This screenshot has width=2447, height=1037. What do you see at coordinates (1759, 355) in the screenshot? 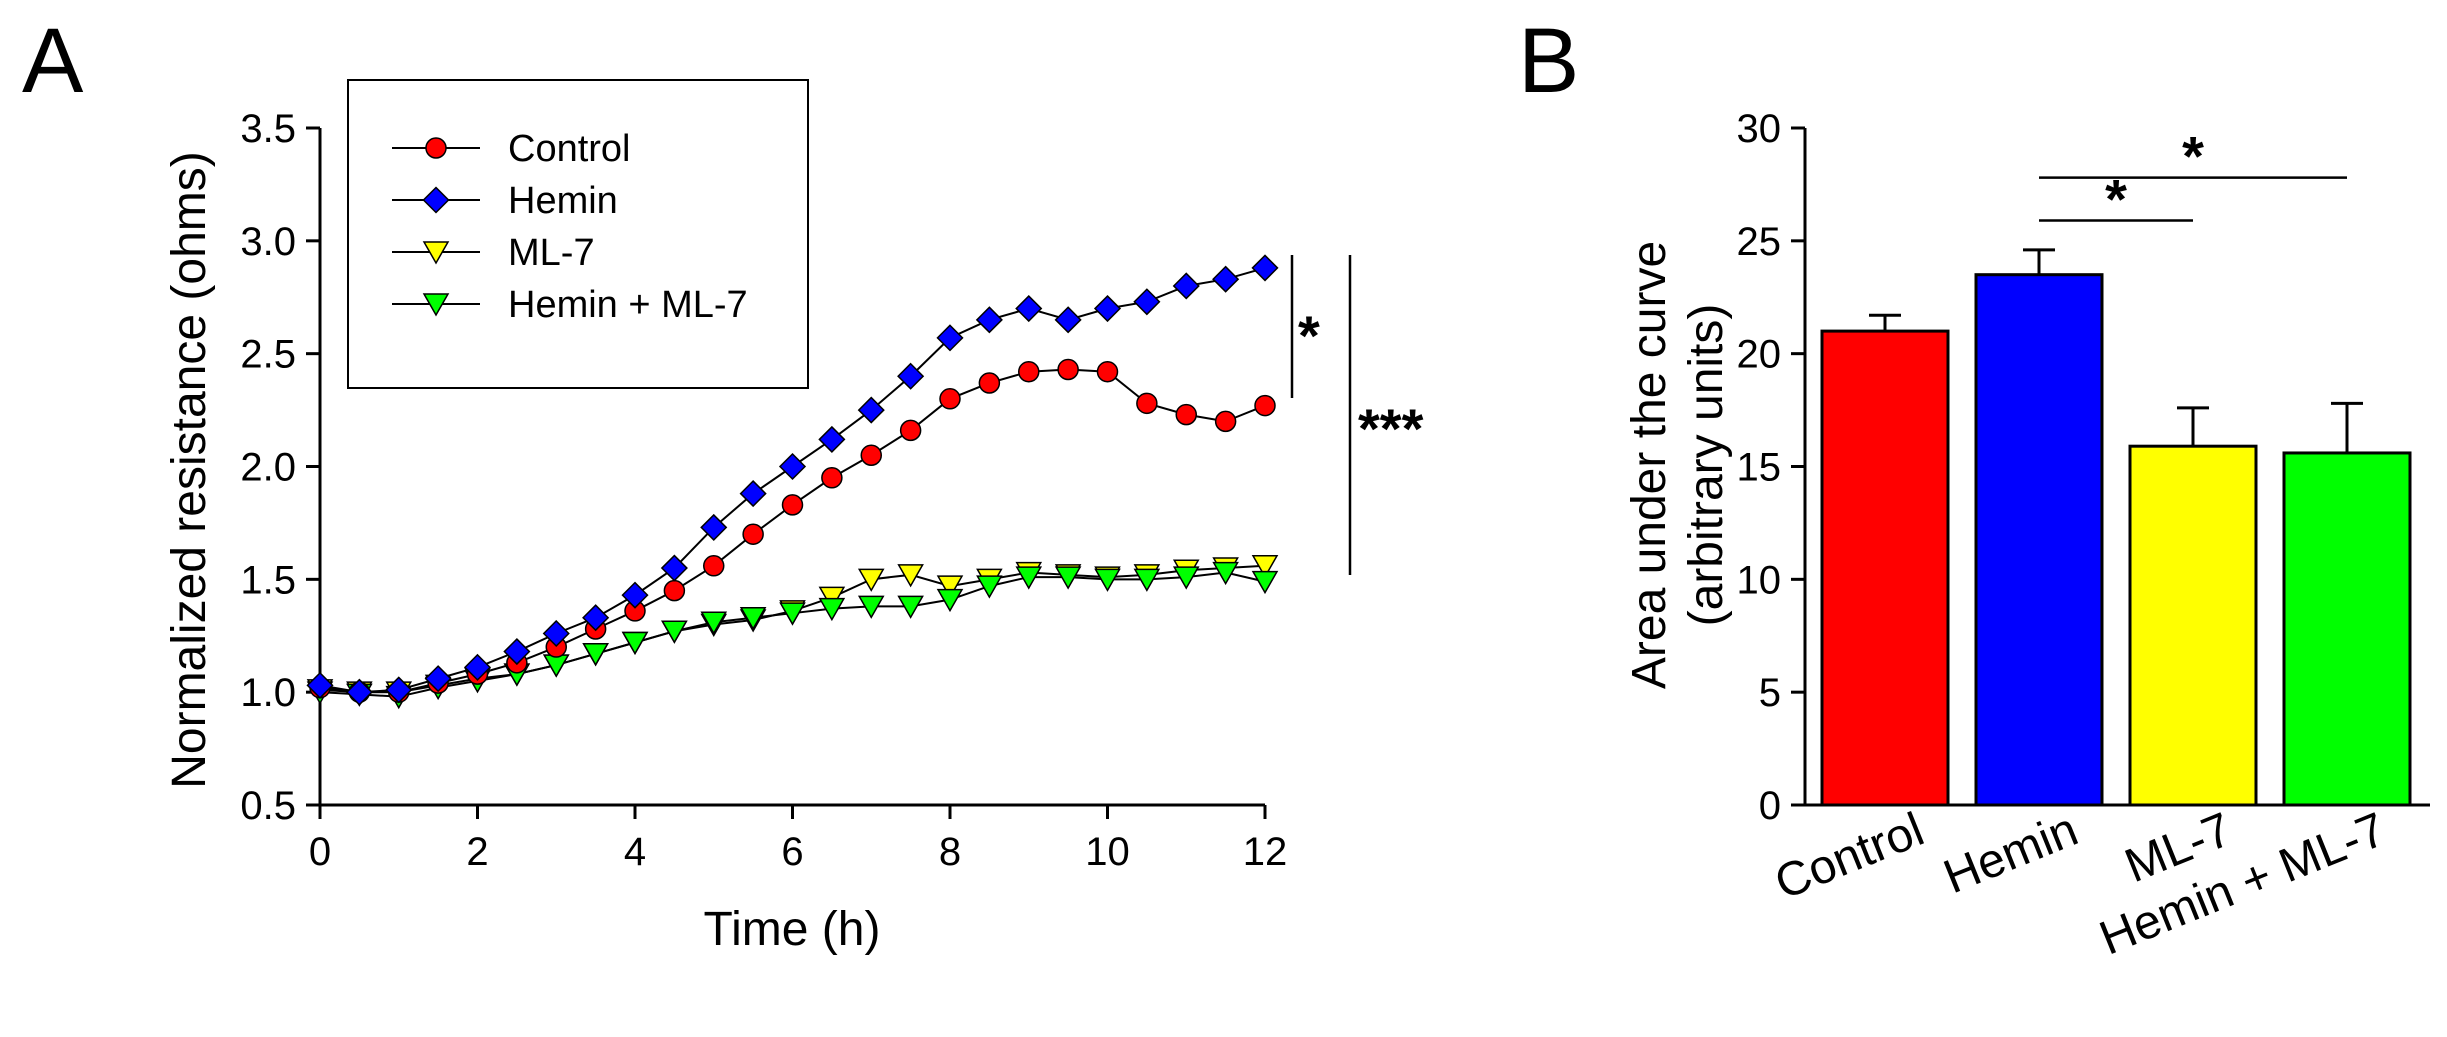
I see `y-tick-label: 20` at bounding box center [1759, 355].